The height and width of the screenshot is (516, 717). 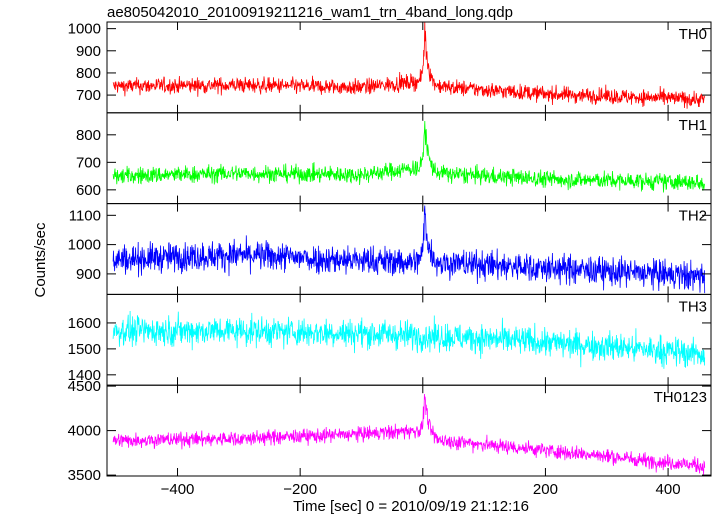 What do you see at coordinates (409, 65) in the screenshot?
I see `series-line-th0` at bounding box center [409, 65].